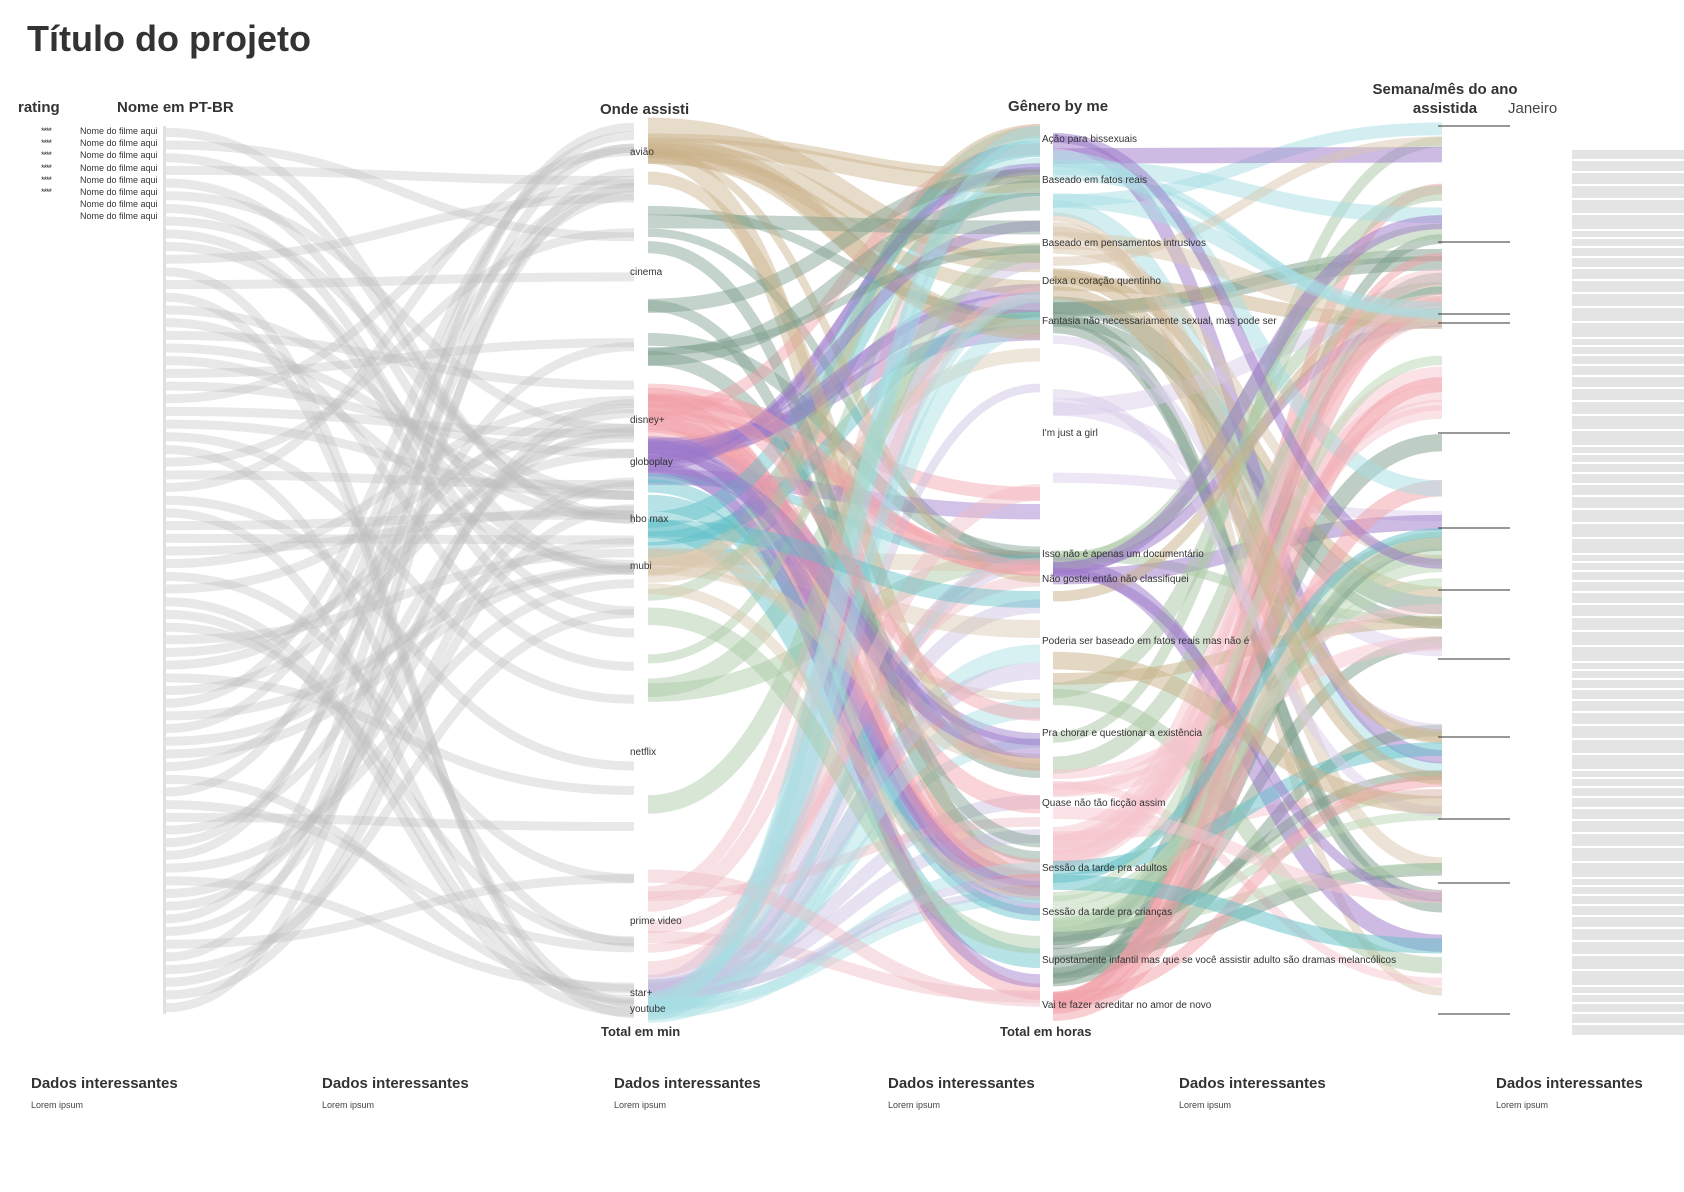  Describe the element at coordinates (119, 179) in the screenshot. I see `movie-name: Nome do filme aqui` at that location.